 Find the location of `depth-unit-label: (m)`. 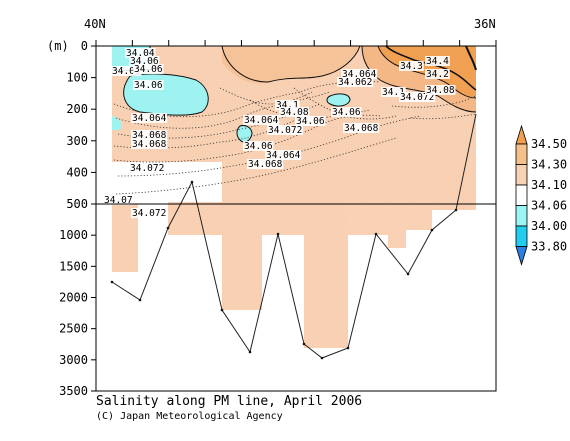

depth-unit-label: (m) is located at coordinates (58, 46).